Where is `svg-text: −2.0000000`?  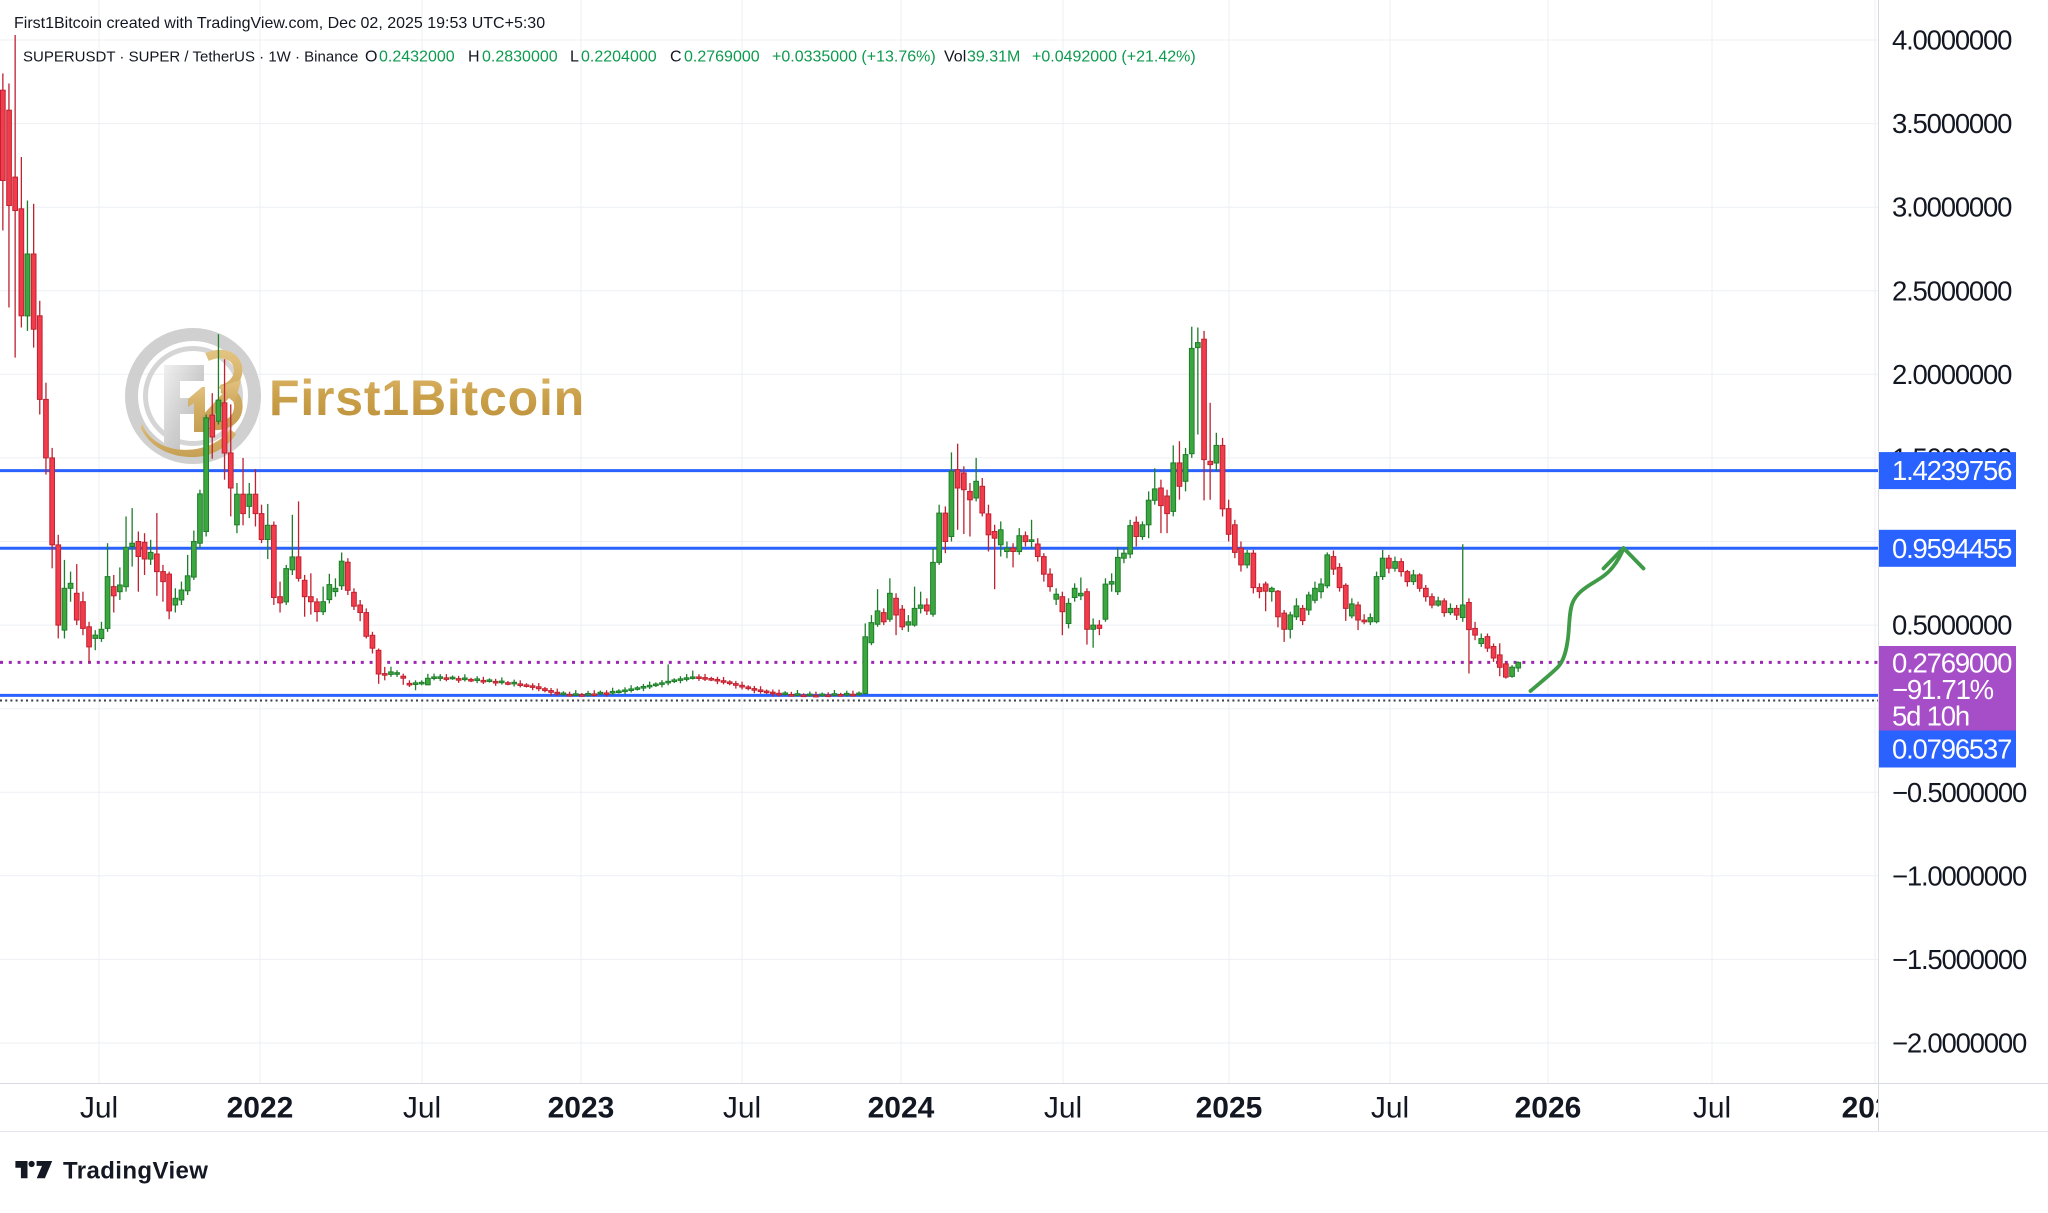 svg-text: −2.0000000 is located at coordinates (1959, 1043).